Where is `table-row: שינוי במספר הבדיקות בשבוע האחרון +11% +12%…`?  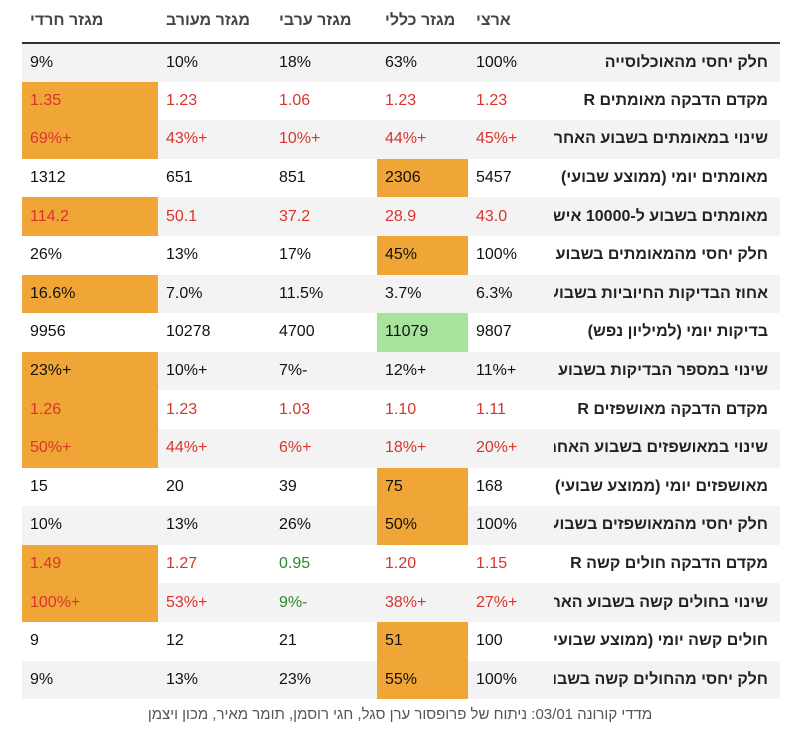
table-row: שינוי במספר הבדיקות בשבוע האחרון +11% +12%… is located at coordinates (401, 371).